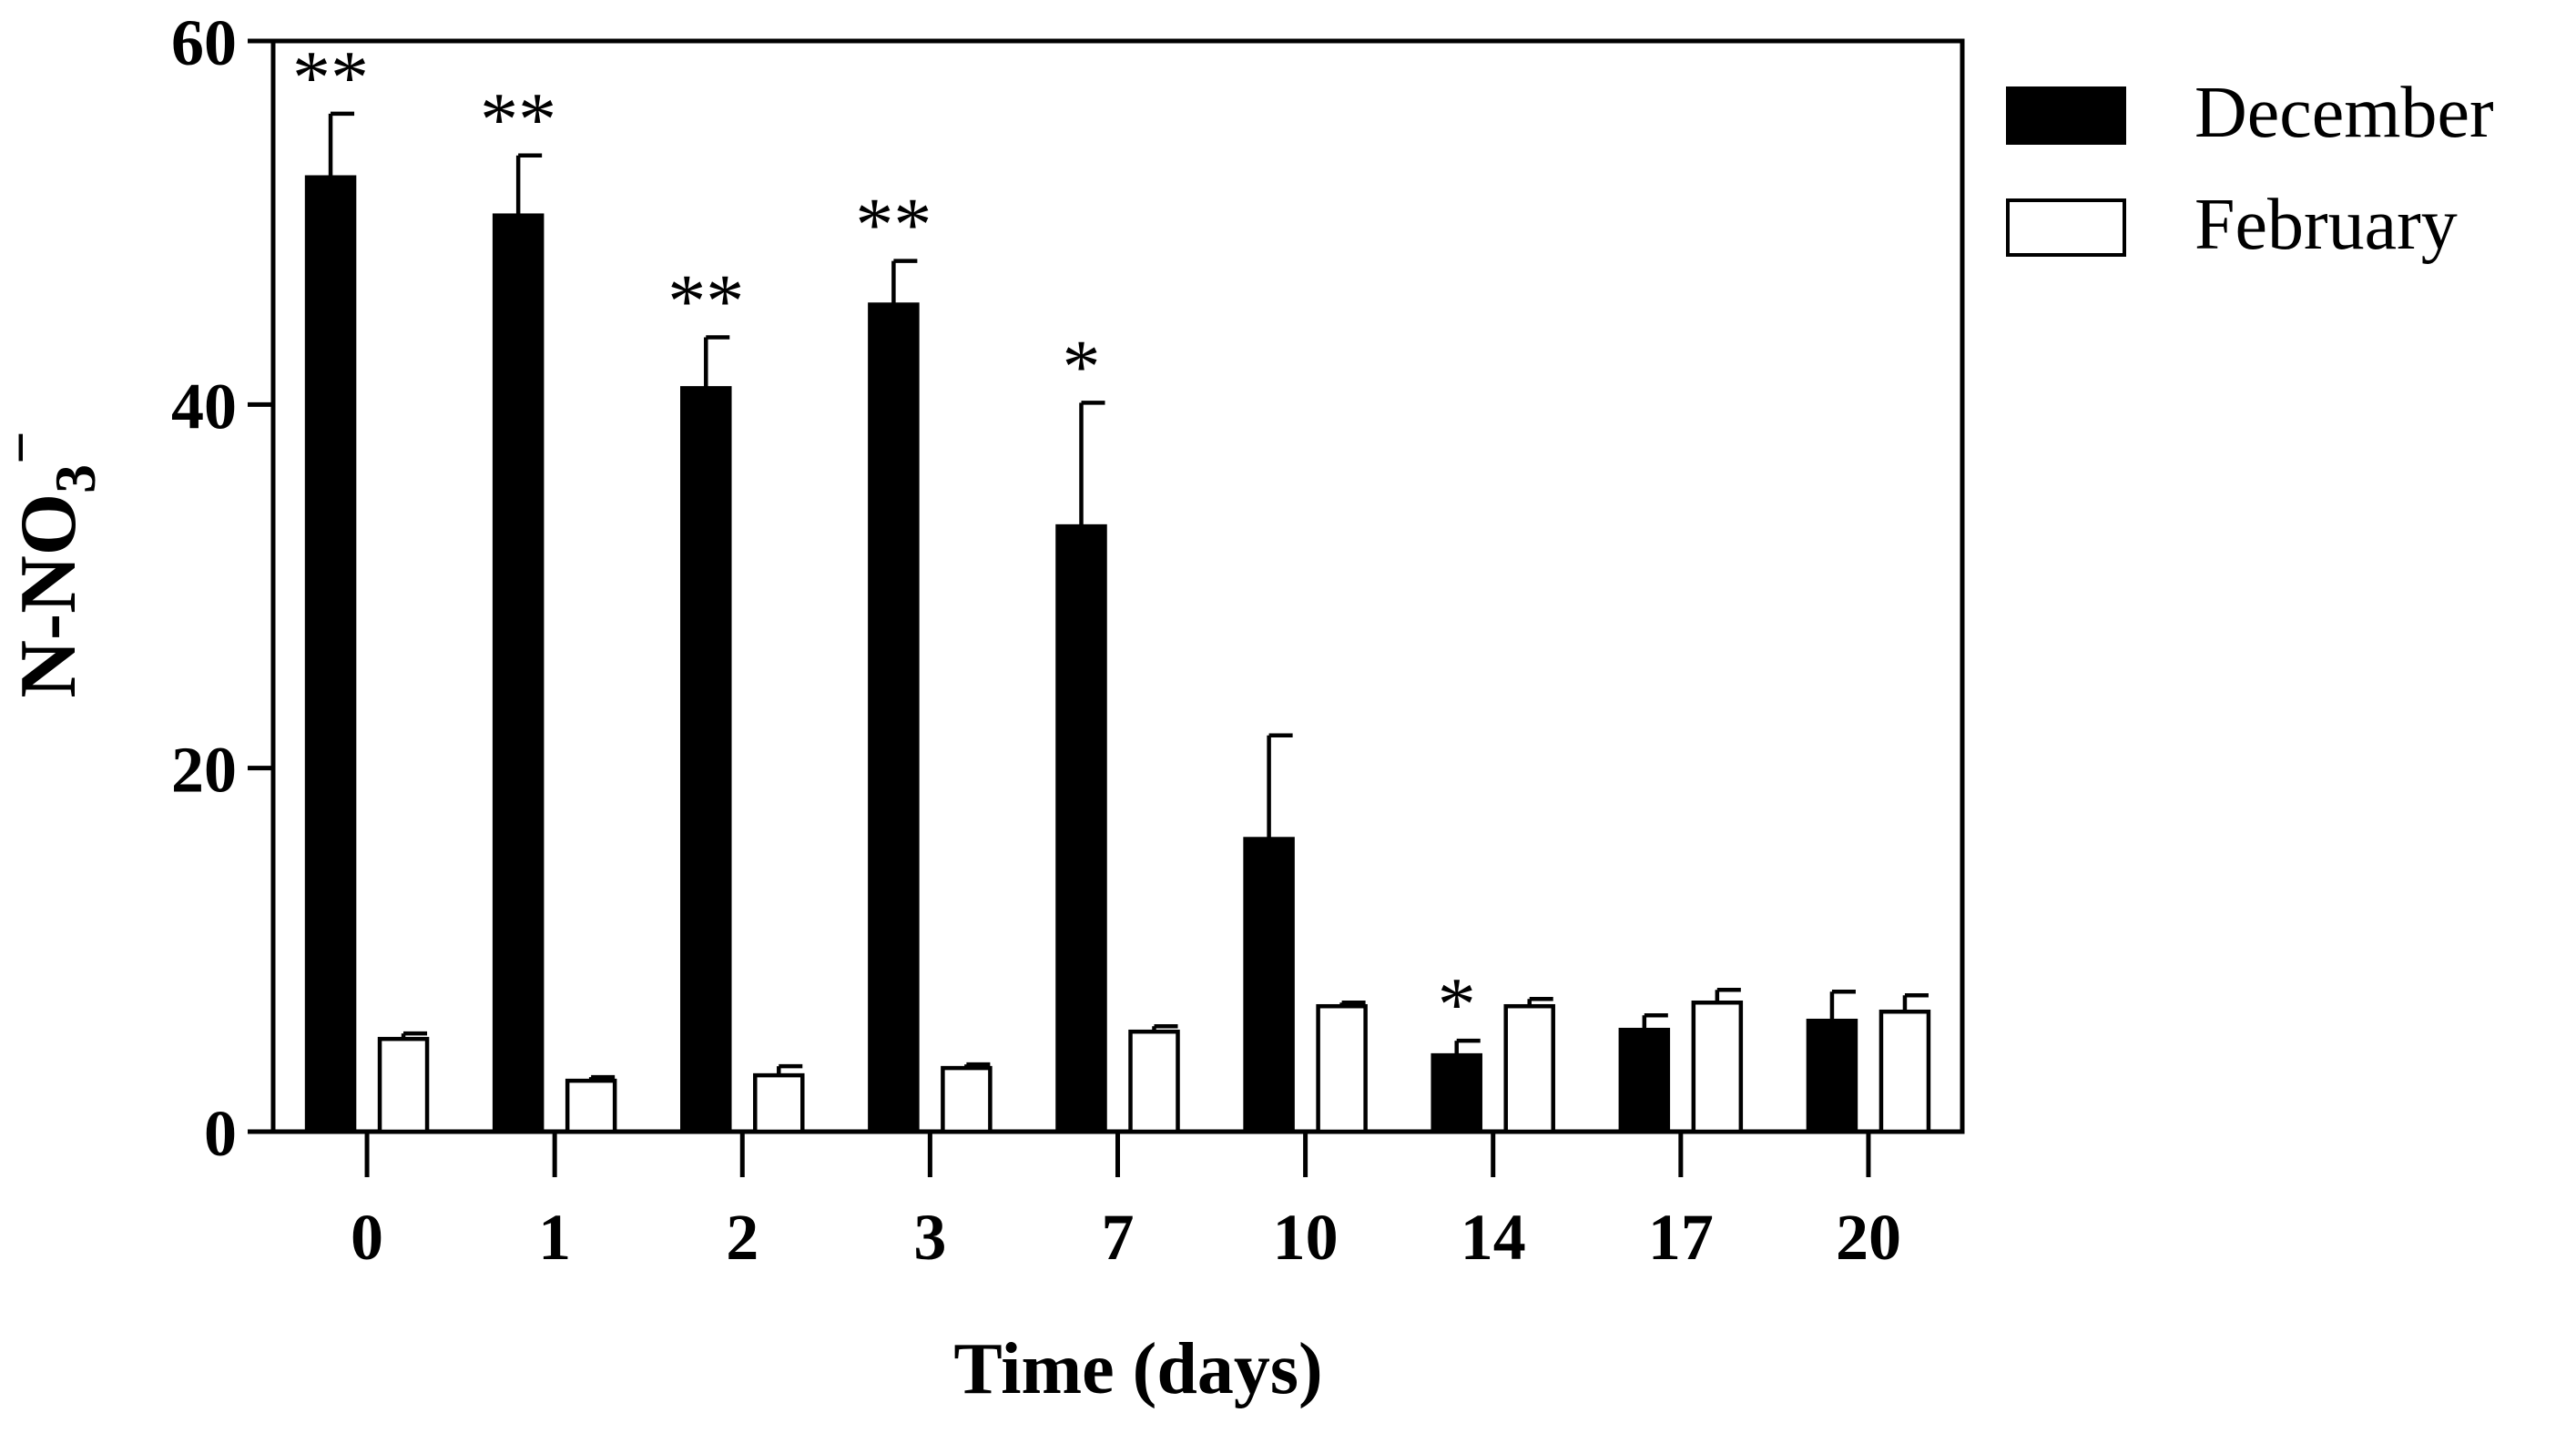 This screenshot has width=2576, height=1433. What do you see at coordinates (929, 1237) in the screenshot?
I see `x-tick-label: 3` at bounding box center [929, 1237].